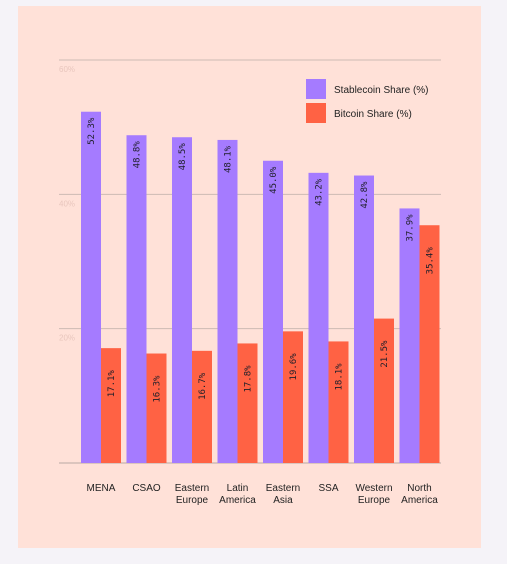 This screenshot has width=507, height=564. I want to click on category-label: MENA, so click(101, 488).